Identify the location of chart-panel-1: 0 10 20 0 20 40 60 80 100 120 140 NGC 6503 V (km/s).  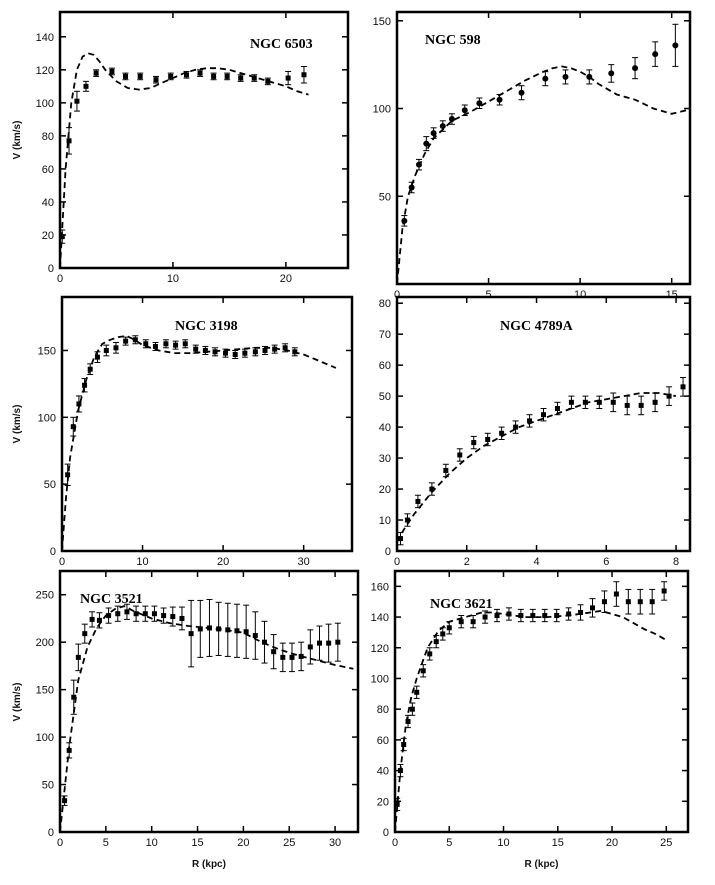
(181, 147).